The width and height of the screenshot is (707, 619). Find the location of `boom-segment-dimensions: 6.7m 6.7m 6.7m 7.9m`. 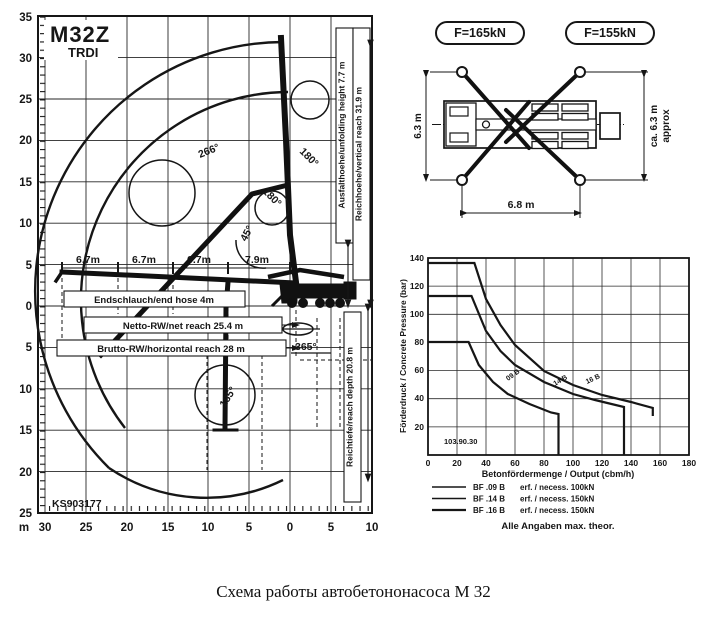

boom-segment-dimensions: 6.7m 6.7m 6.7m 7.9m is located at coordinates (176, 264).